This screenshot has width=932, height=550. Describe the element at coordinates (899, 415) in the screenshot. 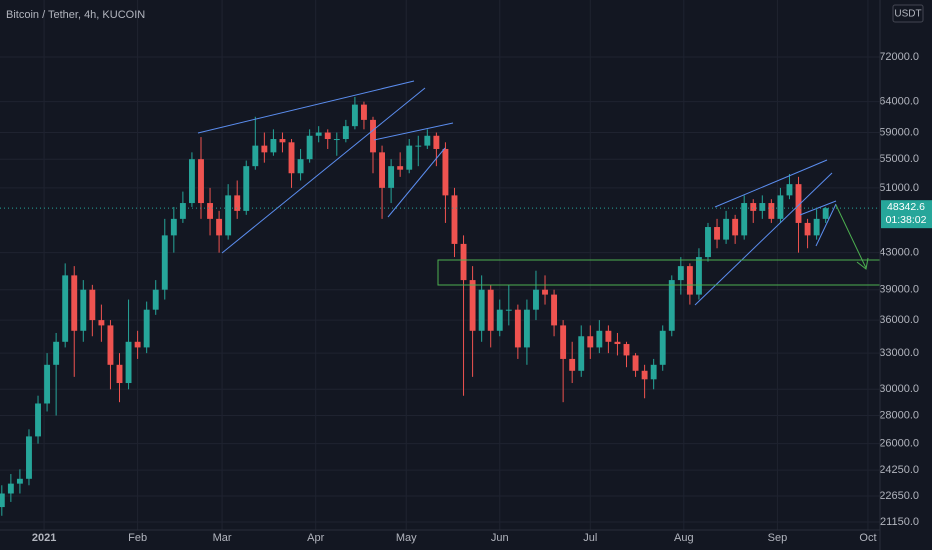

I see `y-tick-label: 28000.0` at that location.